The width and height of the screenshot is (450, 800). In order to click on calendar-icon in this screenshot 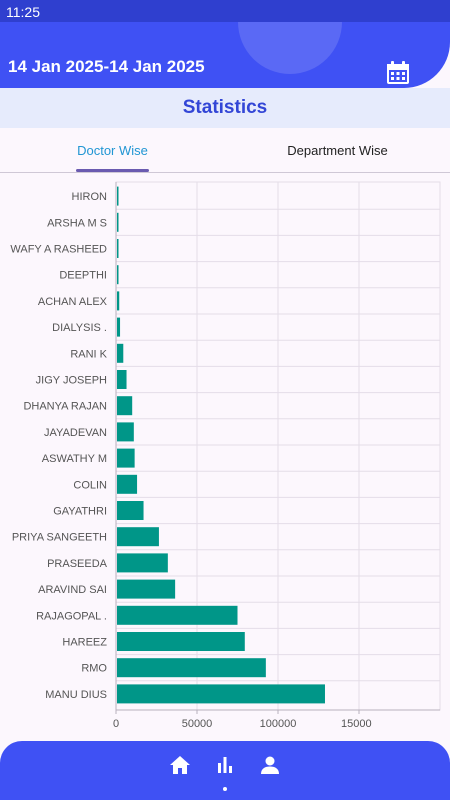, I will do `click(398, 73)`.